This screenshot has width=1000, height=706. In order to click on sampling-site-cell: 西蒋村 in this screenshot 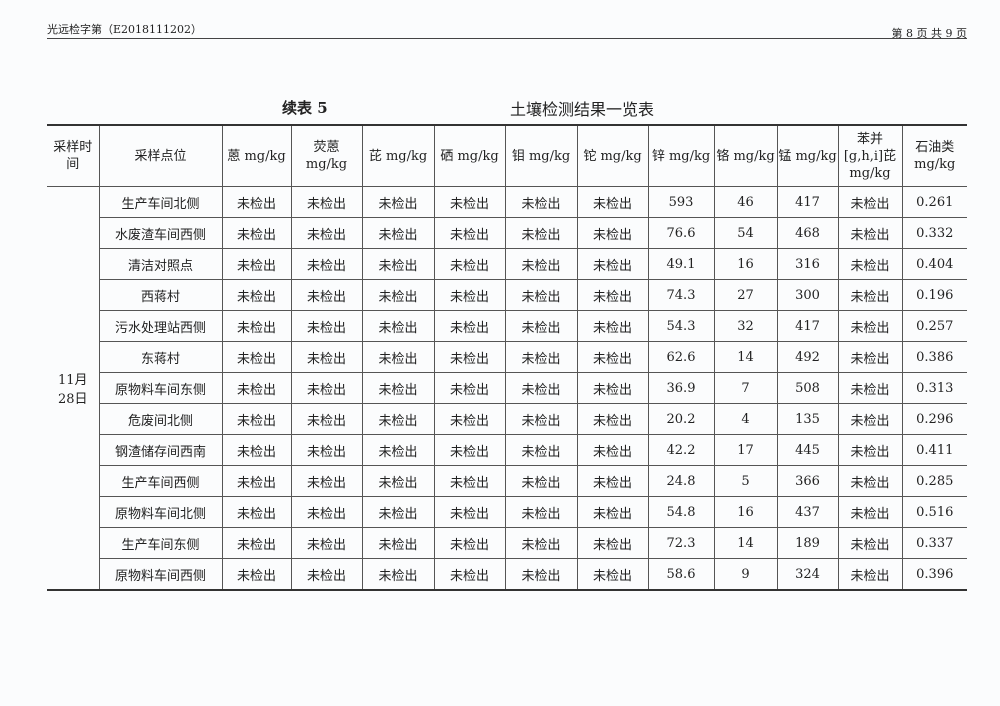, I will do `click(161, 295)`.